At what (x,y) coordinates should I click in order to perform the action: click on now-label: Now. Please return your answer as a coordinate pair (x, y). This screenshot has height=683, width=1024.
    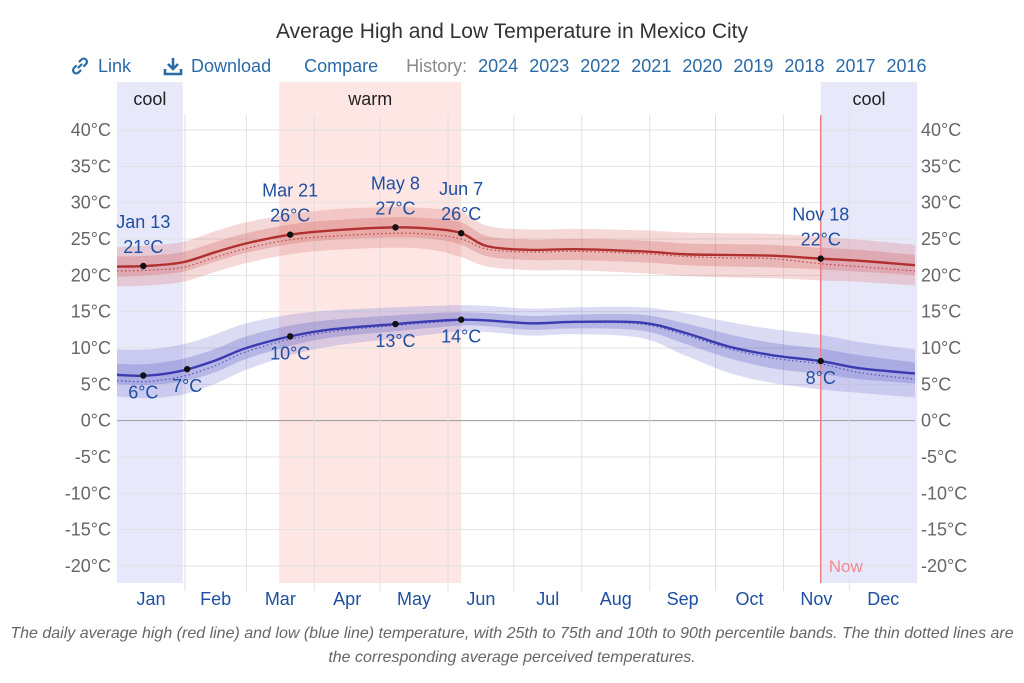
    Looking at the image, I should click on (846, 566).